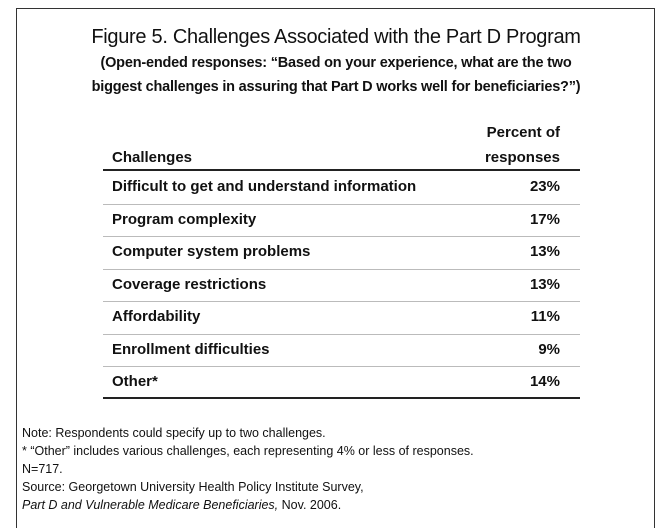  I want to click on header-cell: Percent of, so click(523, 132).